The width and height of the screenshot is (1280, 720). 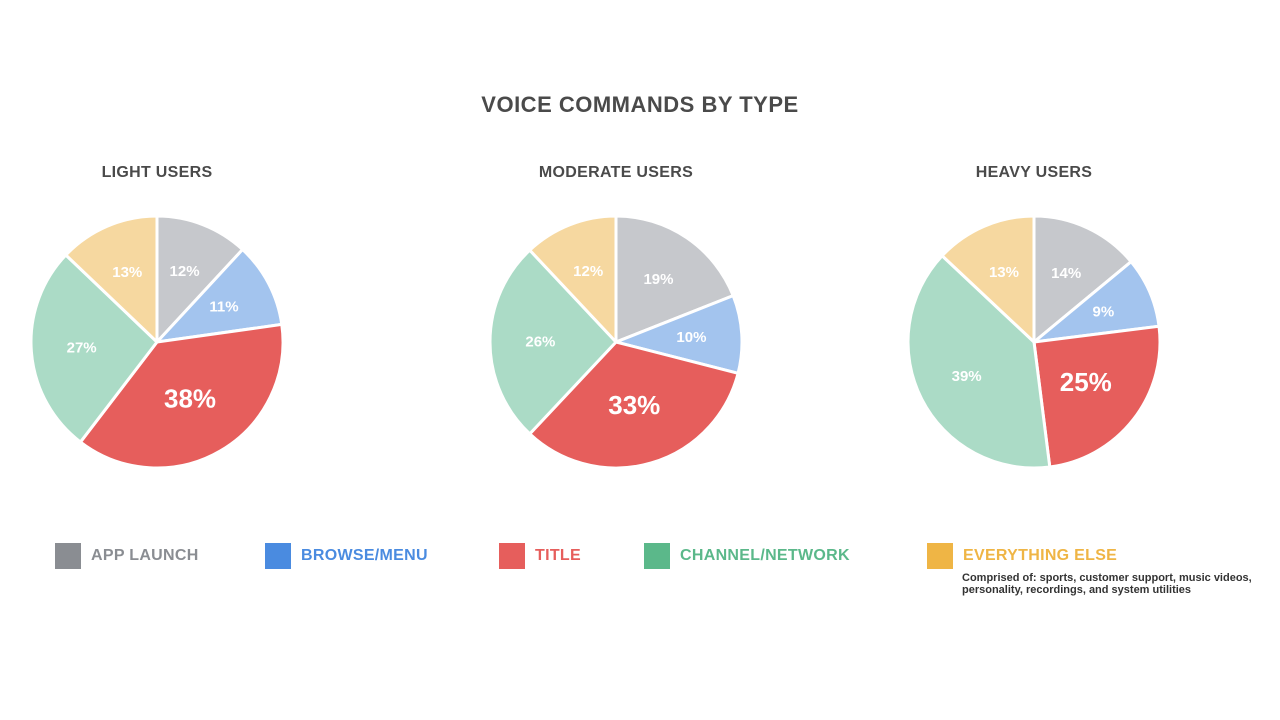 I want to click on legend-swatch-everything-else, so click(x=940, y=556).